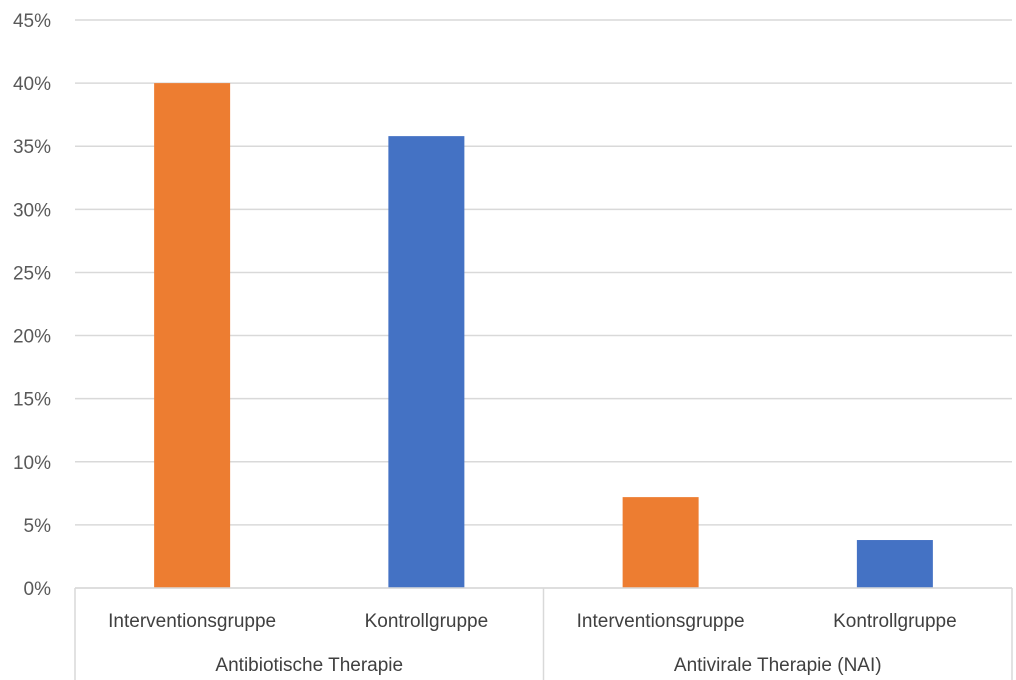  Describe the element at coordinates (32, 337) in the screenshot. I see `y-tick-label: 20%` at that location.